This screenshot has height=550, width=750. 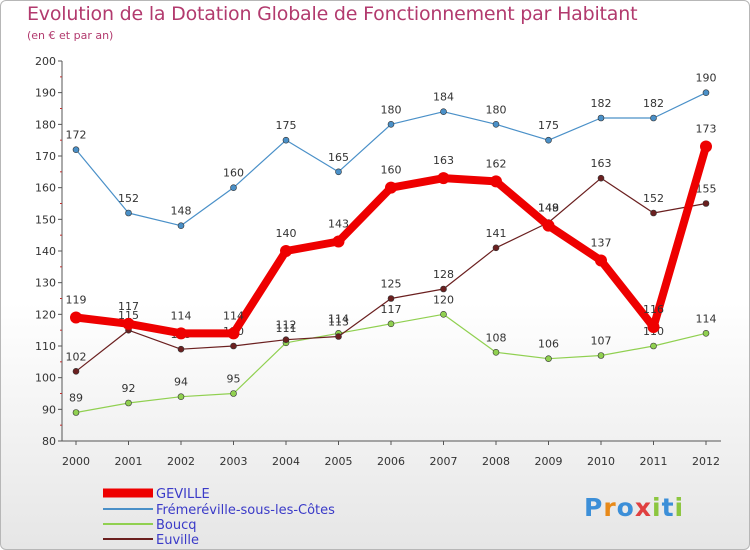 I want to click on data-label: 108, so click(x=496, y=337).